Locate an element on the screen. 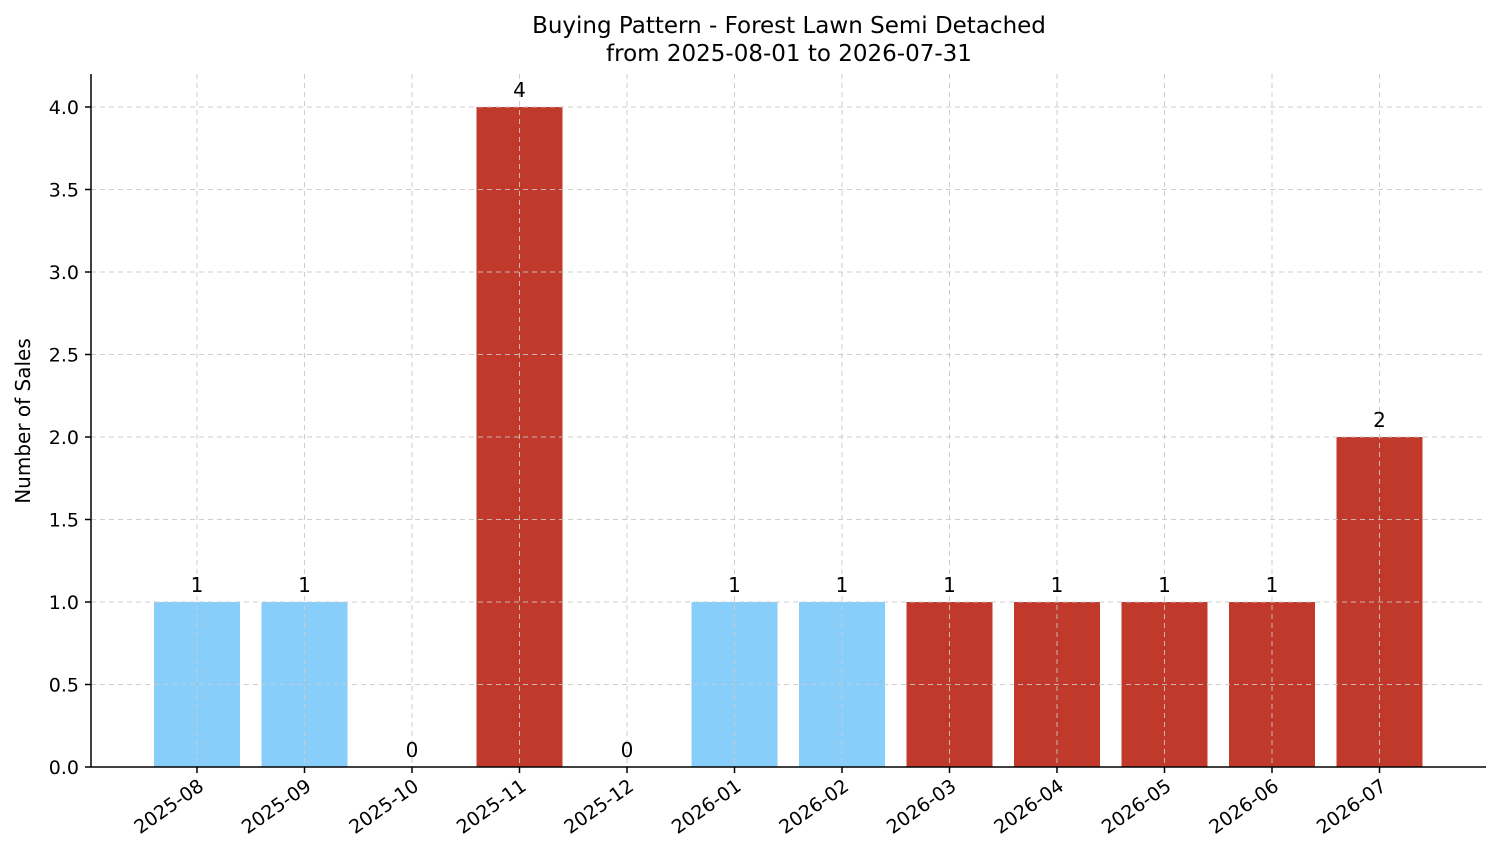 This screenshot has height=863, width=1501. y-tick-label: 2.0 is located at coordinates (64, 438).